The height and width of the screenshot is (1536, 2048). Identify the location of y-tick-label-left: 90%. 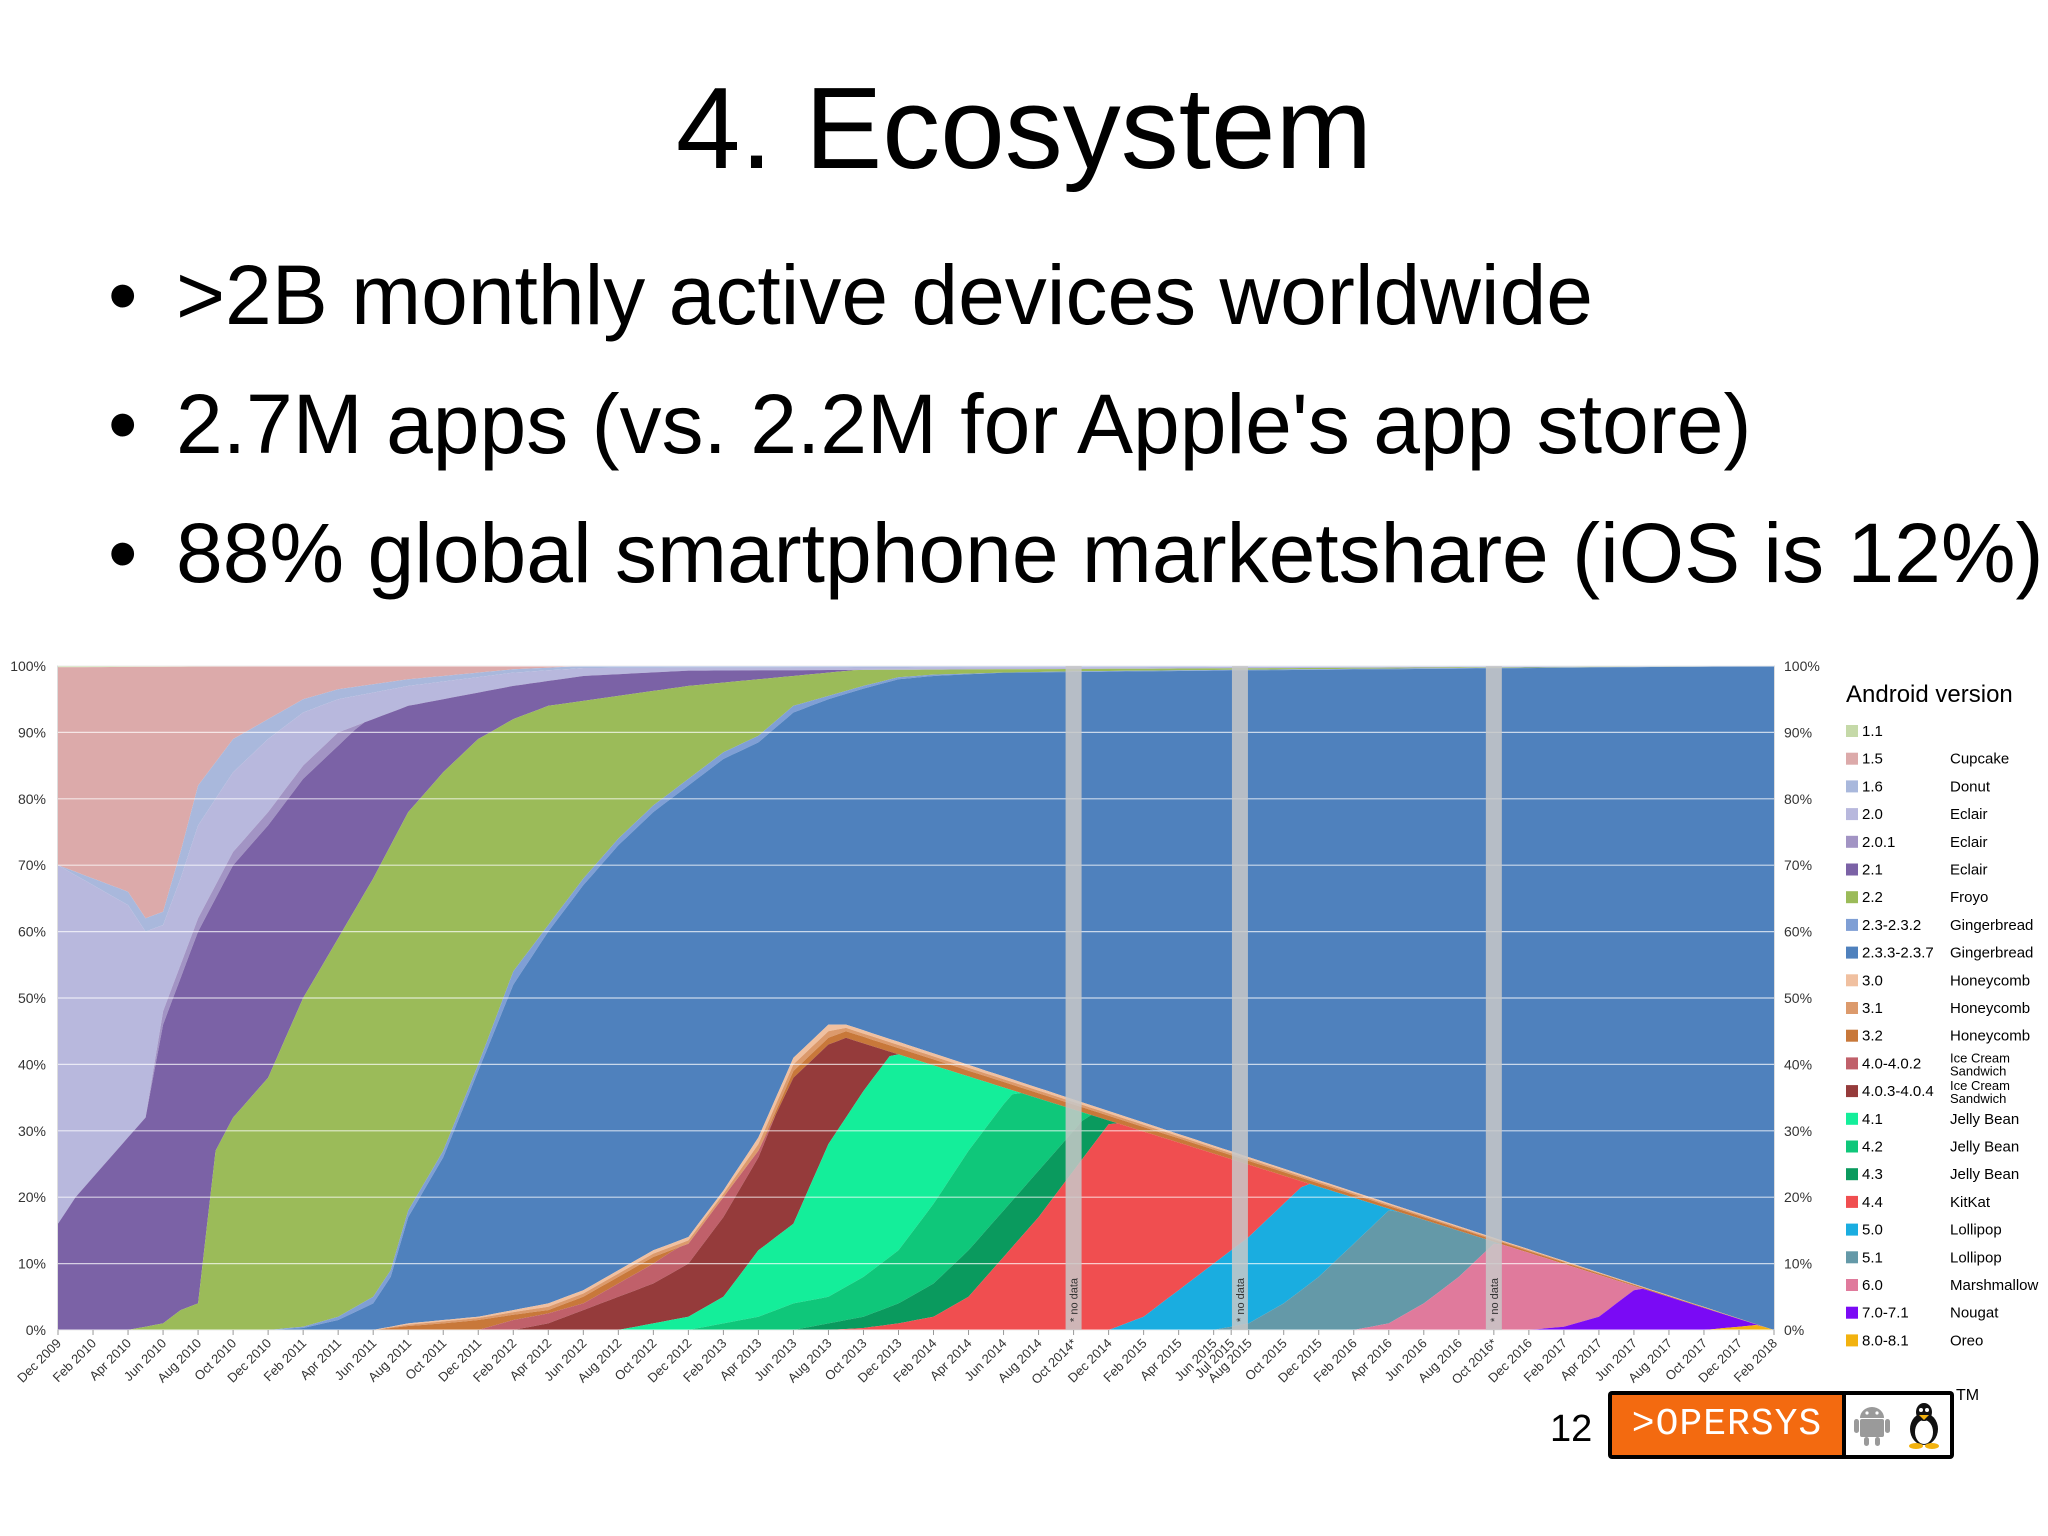
(32, 732).